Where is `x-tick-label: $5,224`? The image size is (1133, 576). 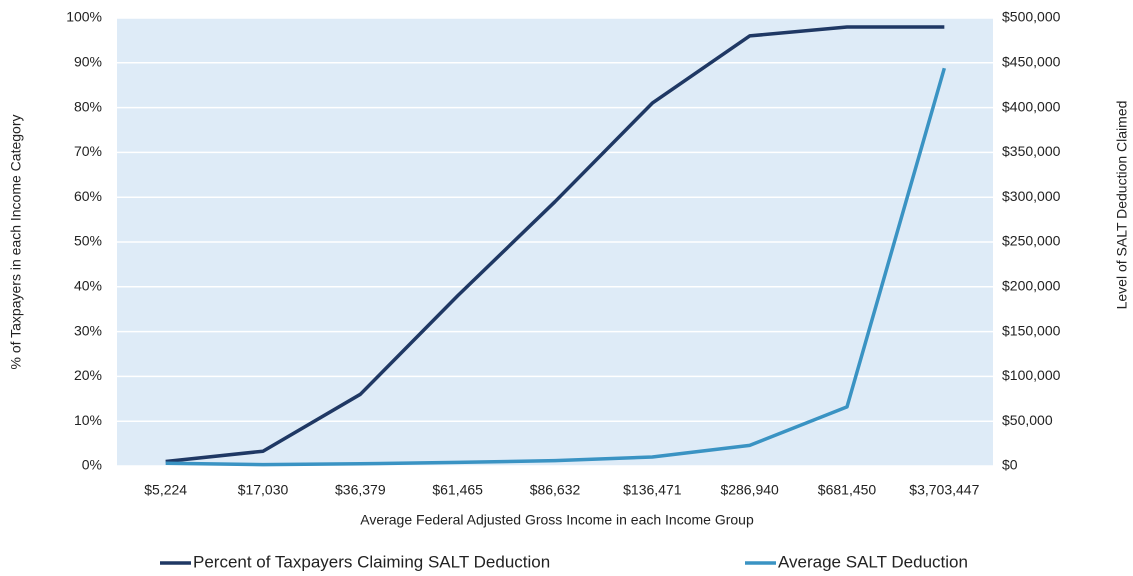 x-tick-label: $5,224 is located at coordinates (165, 490).